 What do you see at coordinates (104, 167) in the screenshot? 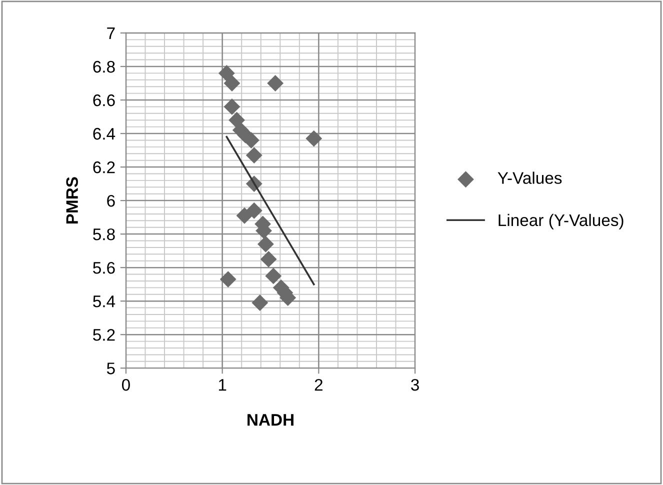
I see `y-tick-label: 6.2` at bounding box center [104, 167].